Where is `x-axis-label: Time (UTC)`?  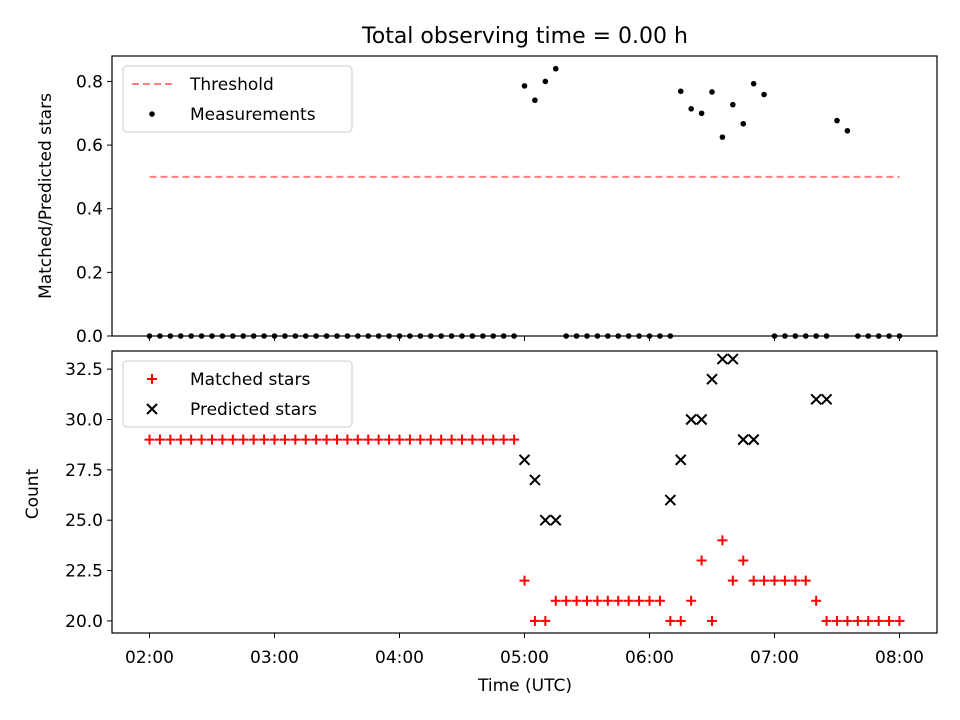
x-axis-label: Time (UTC) is located at coordinates (524, 686).